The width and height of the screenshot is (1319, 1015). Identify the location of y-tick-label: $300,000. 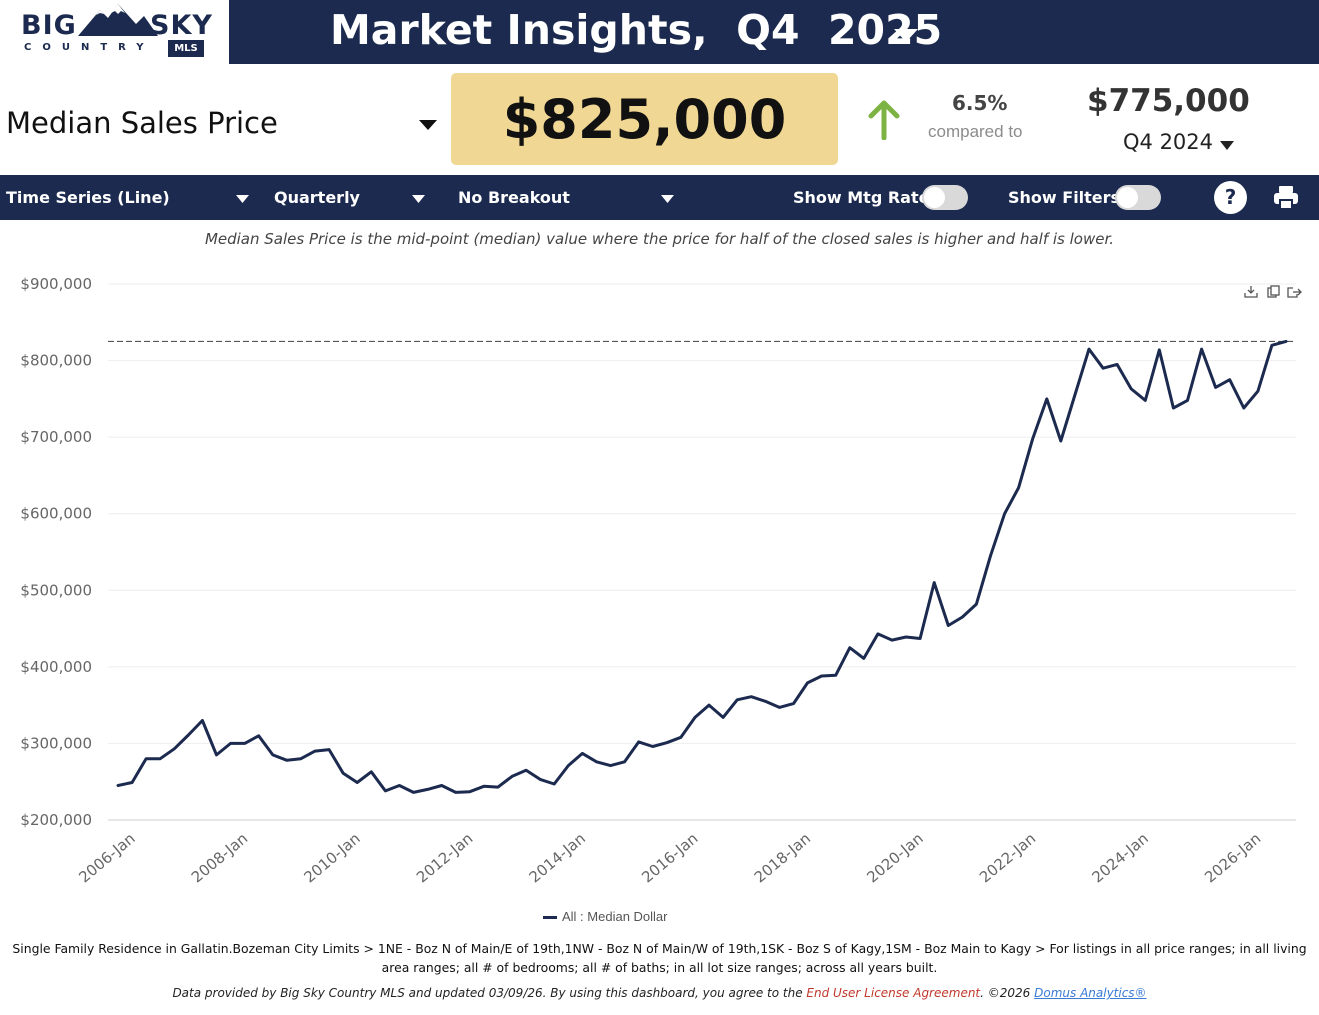
(56, 743).